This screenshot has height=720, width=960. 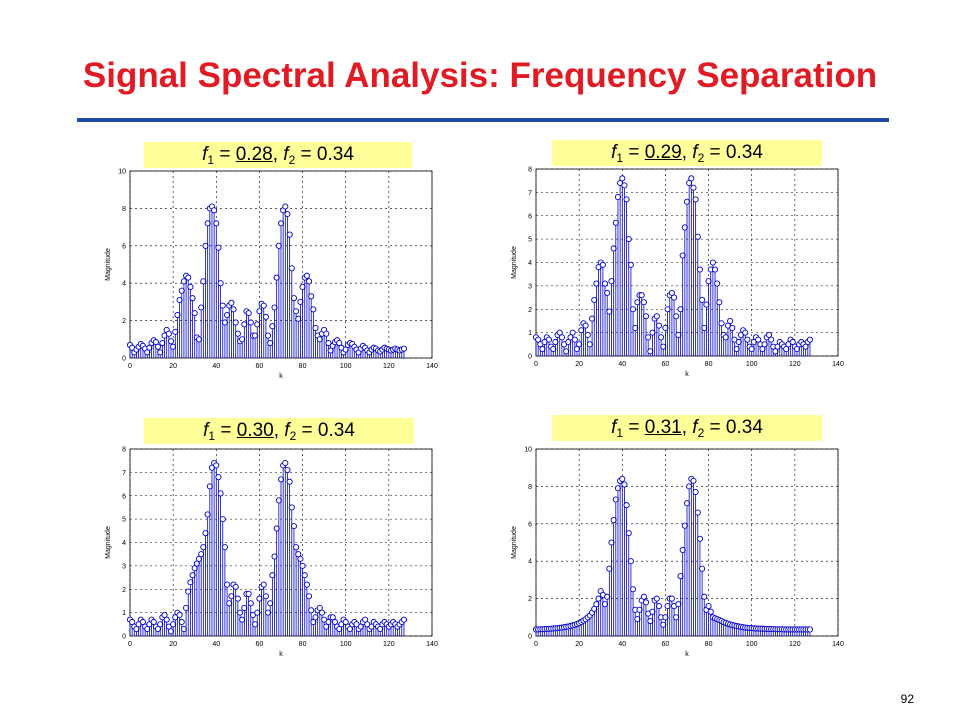 What do you see at coordinates (687, 428) in the screenshot?
I see `chart-caption-4: f1 = 0.31, f2 = 0.34` at bounding box center [687, 428].